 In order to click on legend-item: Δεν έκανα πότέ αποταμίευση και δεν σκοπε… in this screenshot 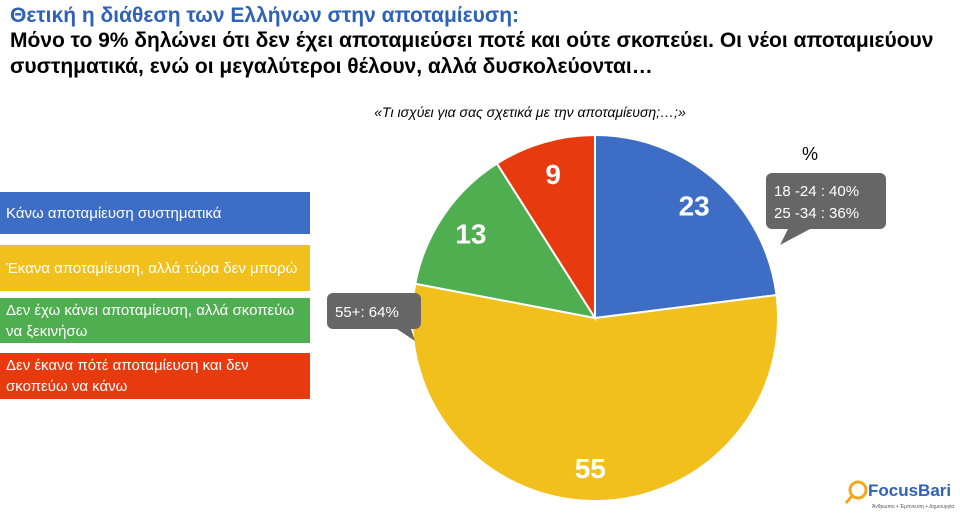, I will do `click(155, 376)`.